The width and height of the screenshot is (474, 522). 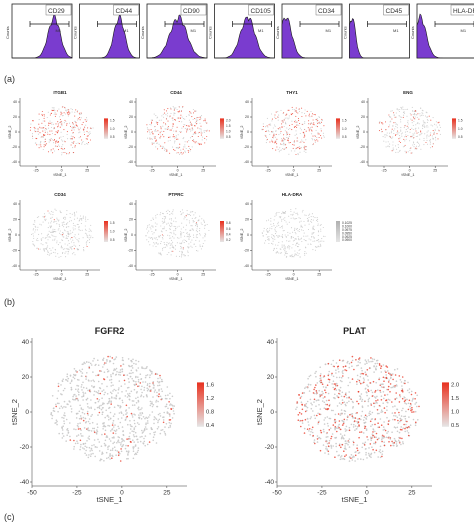 What do you see at coordinates (228, 240) in the screenshot?
I see `legend-value: 0.2` at bounding box center [228, 240].